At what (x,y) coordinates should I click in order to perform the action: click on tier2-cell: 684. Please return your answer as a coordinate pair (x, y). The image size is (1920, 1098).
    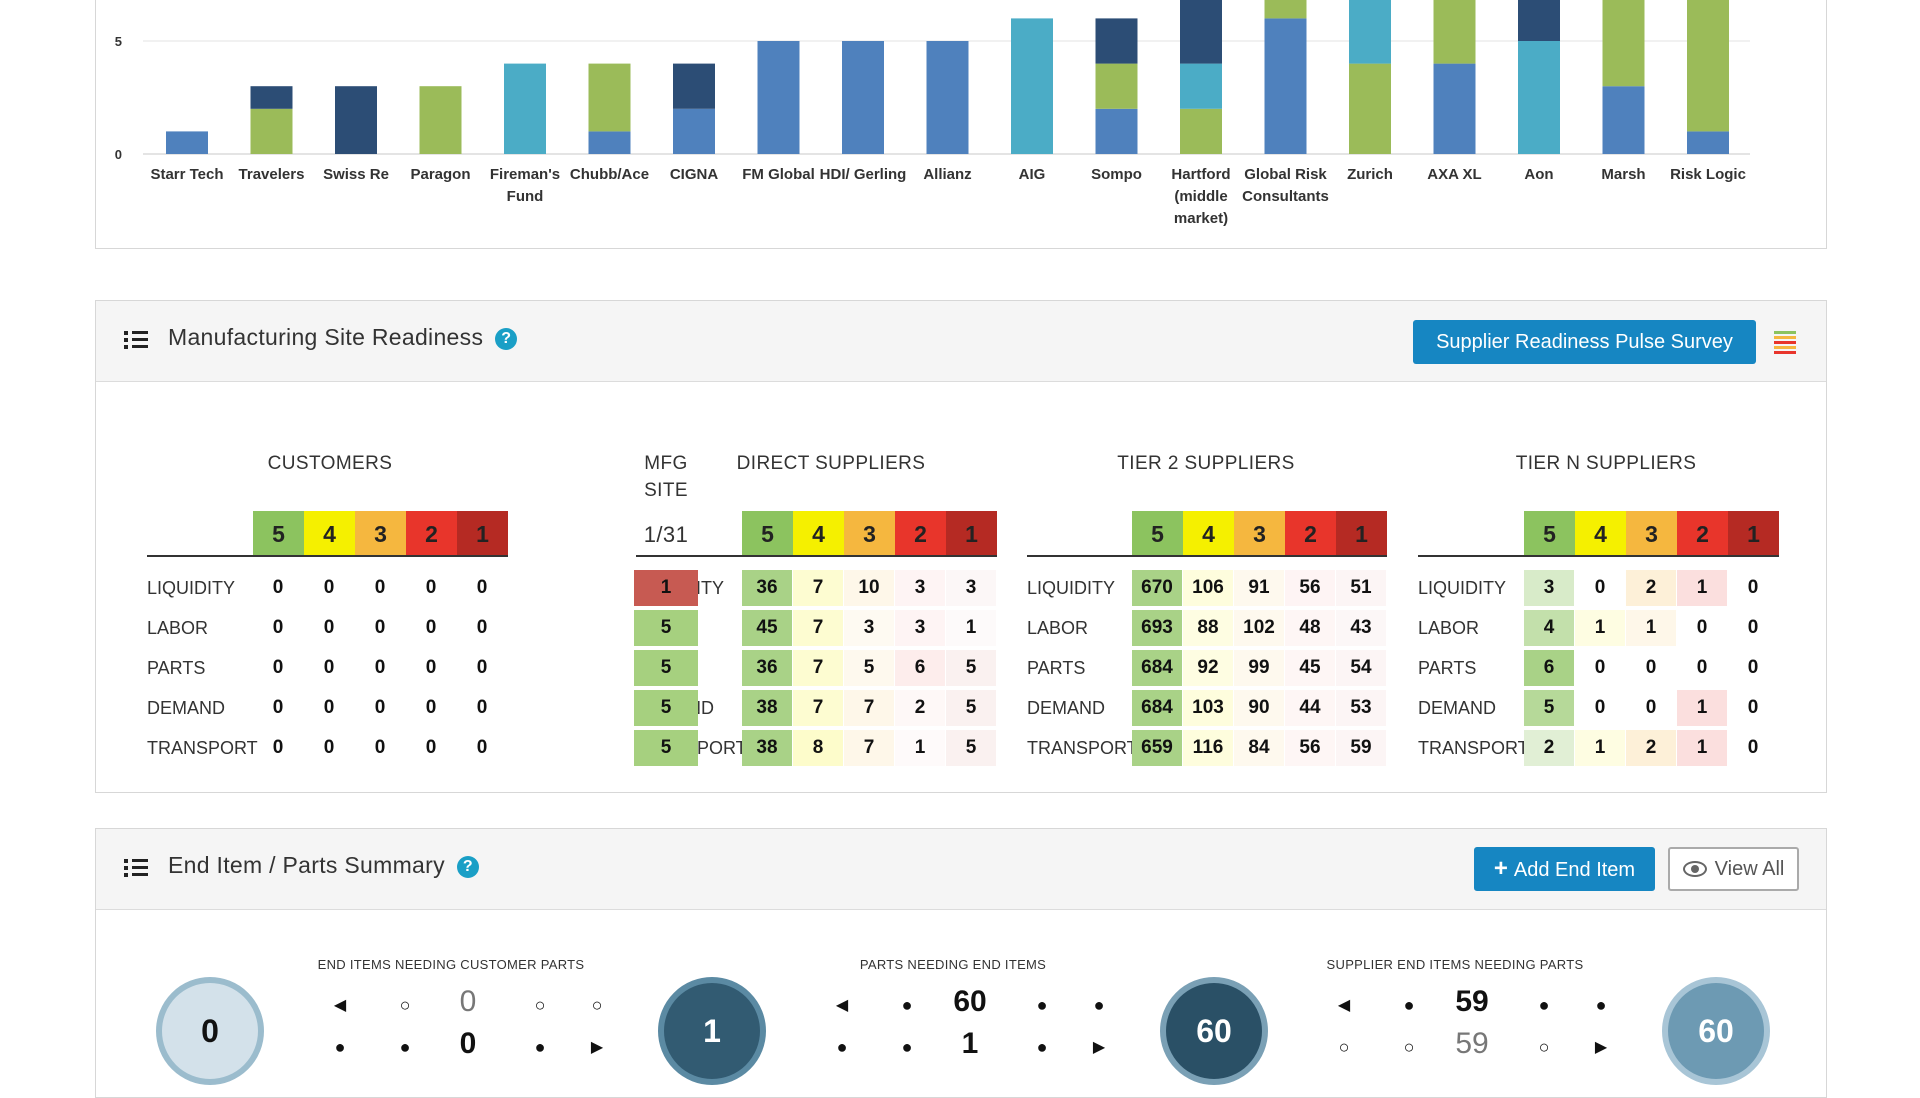
    Looking at the image, I should click on (1157, 668).